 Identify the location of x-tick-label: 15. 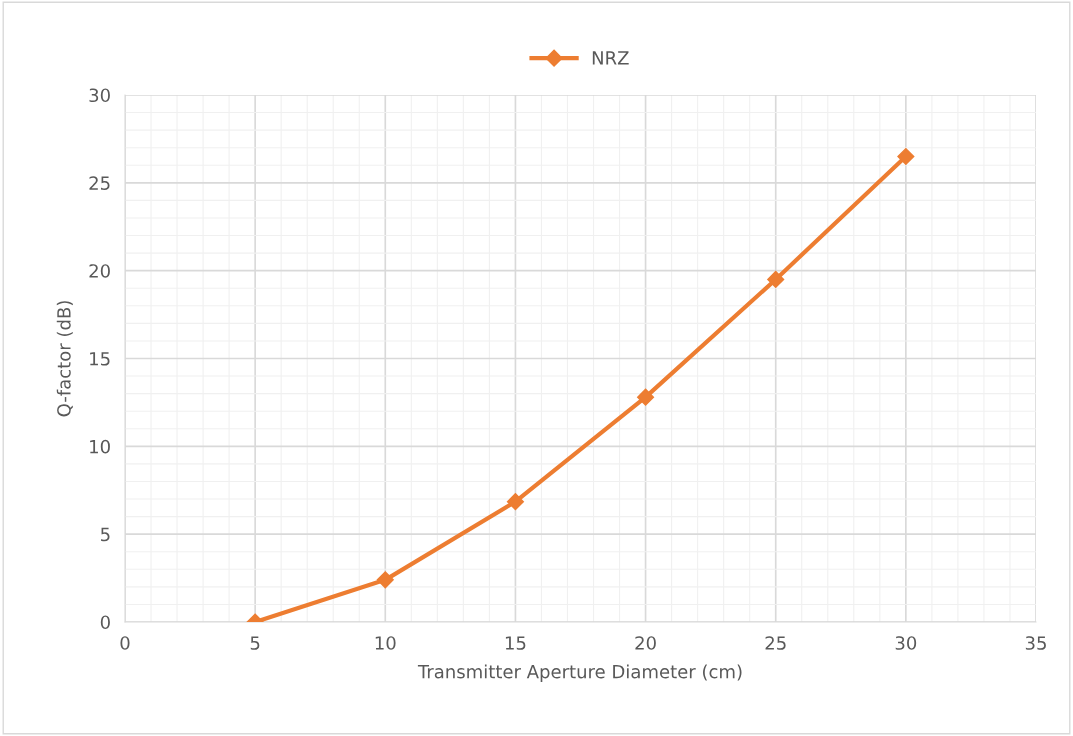
(515, 643).